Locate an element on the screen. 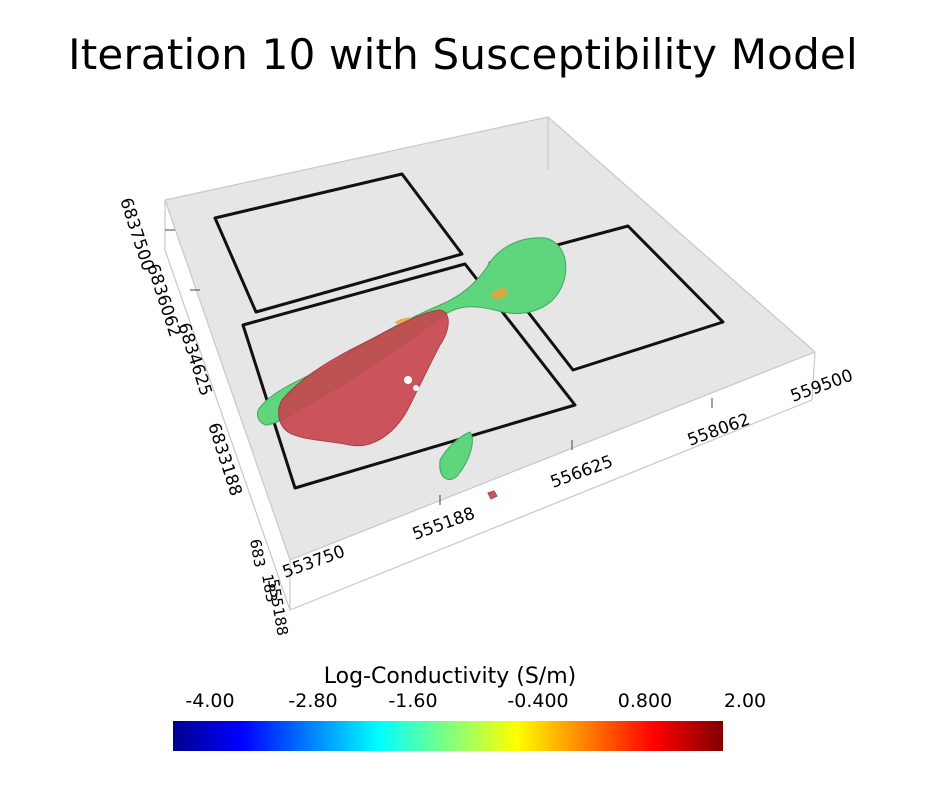 Image resolution: width=926 pixels, height=788 pixels. easting-label-559500: 559500 is located at coordinates (822, 386).